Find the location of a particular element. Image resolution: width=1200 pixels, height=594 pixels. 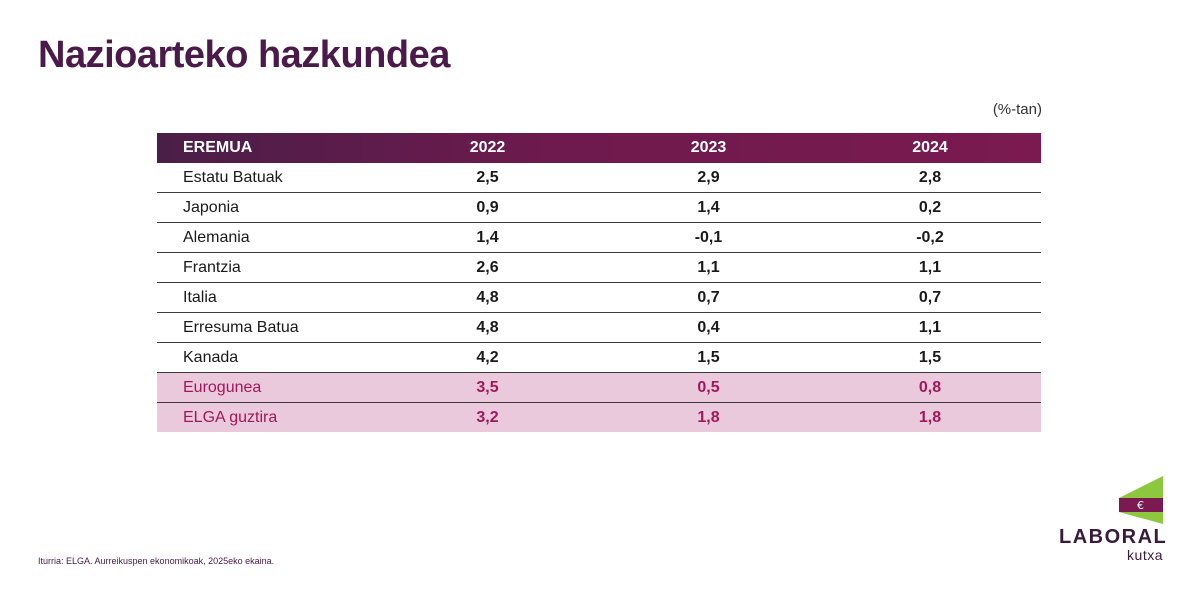

logo-mark-icon: € is located at coordinates (1141, 500).